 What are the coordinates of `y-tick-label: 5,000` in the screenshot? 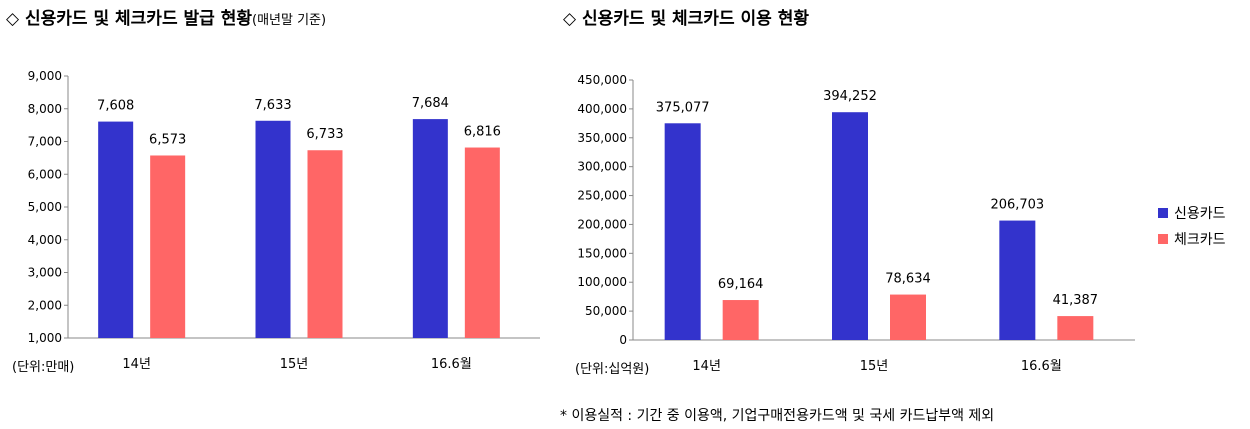 It's located at (45, 207).